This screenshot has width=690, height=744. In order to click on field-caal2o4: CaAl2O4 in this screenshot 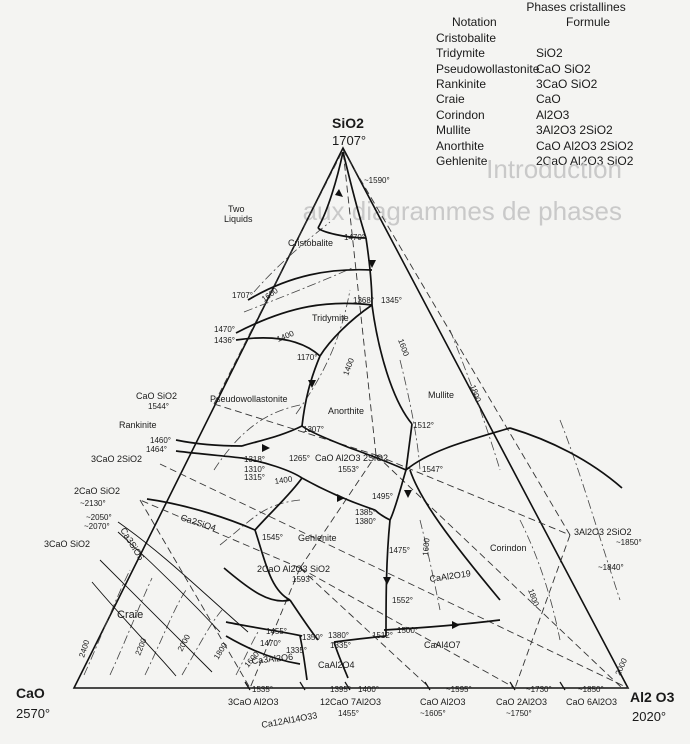, I will do `click(336, 665)`.